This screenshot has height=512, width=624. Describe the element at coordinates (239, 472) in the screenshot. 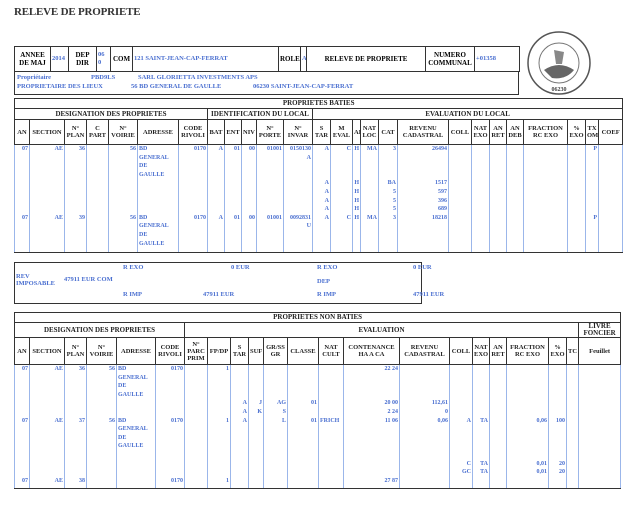

I see `cell-star` at that location.